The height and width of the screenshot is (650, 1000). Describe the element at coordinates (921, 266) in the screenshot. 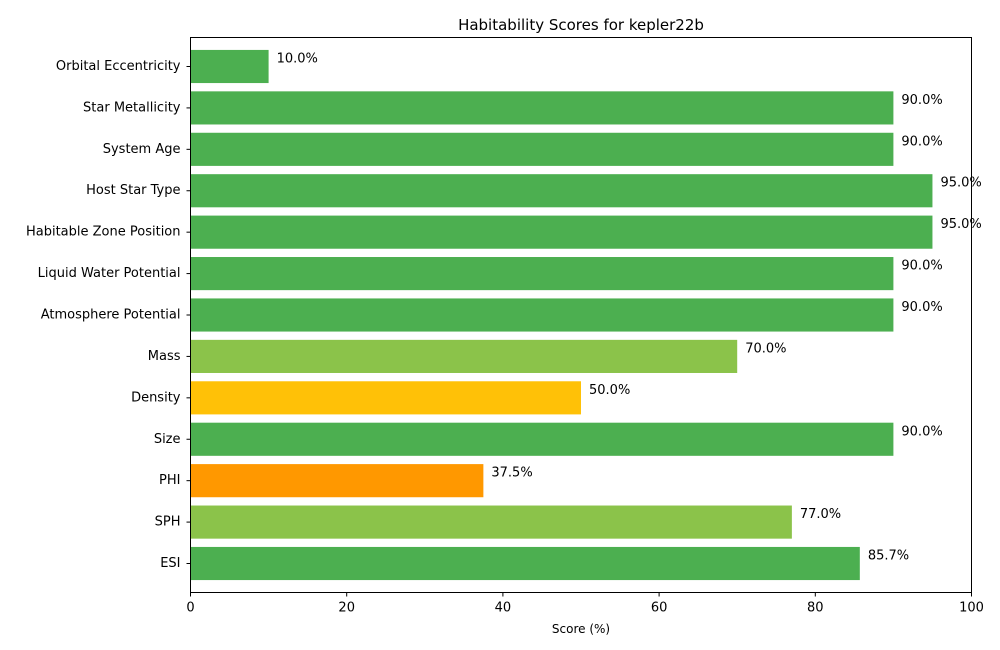

I see `value-label-liquid-water-potential: 90.0%` at that location.